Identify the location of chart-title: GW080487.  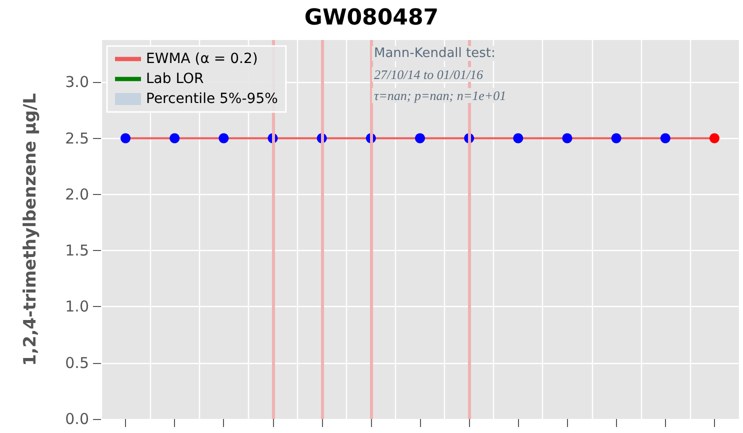
(371, 18).